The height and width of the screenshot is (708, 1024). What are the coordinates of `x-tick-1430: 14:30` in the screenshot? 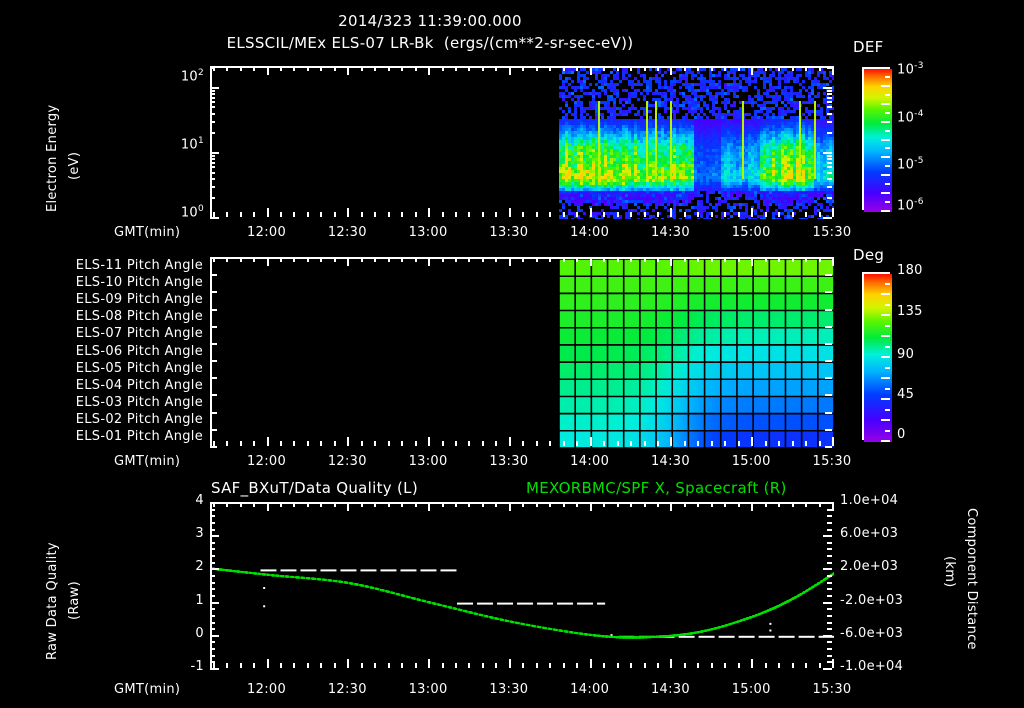 It's located at (670, 689).